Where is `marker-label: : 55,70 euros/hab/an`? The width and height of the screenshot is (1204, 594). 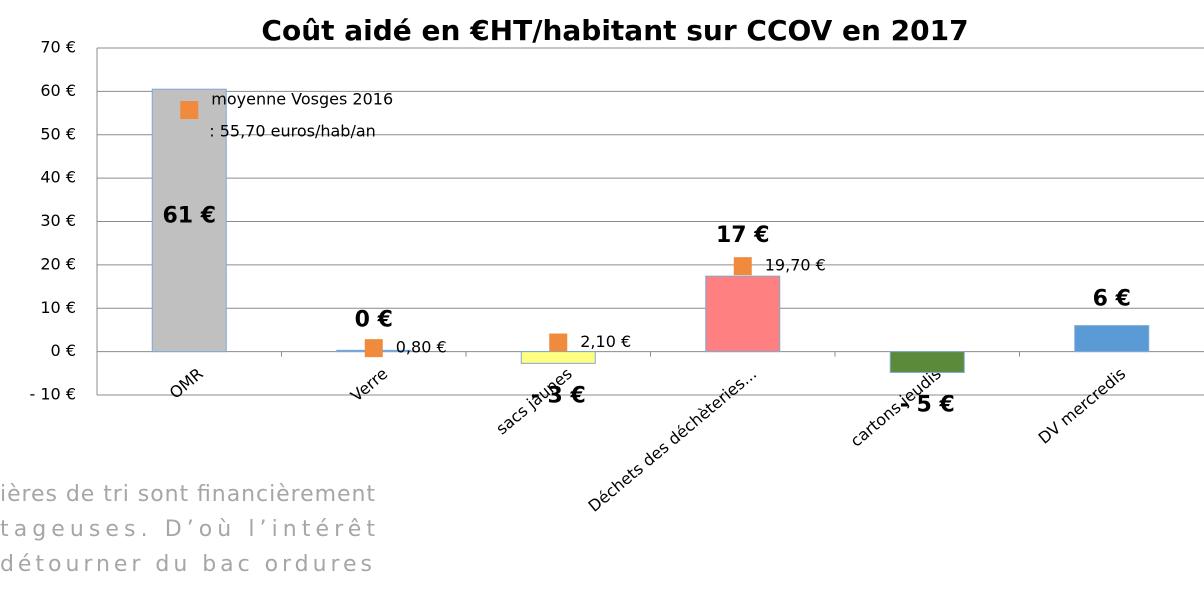 marker-label: : 55,70 euros/hab/an is located at coordinates (292, 131).